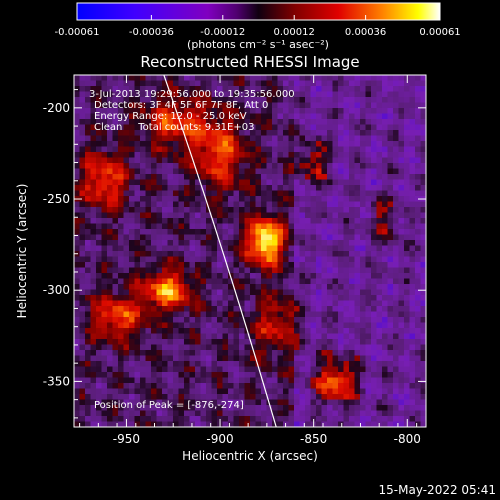 The height and width of the screenshot is (500, 500). I want to click on y-tick-label: -350, so click(56, 381).